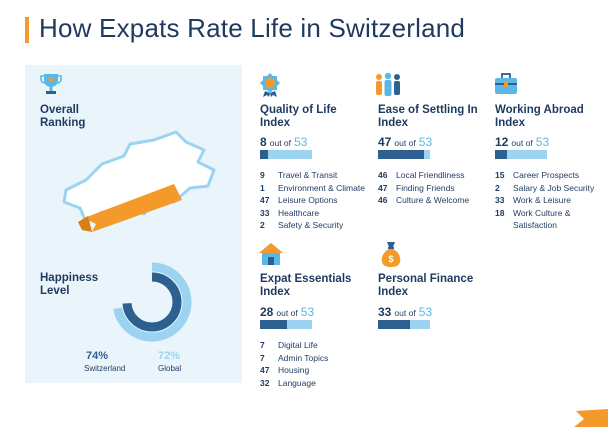 The height and width of the screenshot is (431, 608). Describe the element at coordinates (502, 142) in the screenshot. I see `working-rank-value: 12` at that location.